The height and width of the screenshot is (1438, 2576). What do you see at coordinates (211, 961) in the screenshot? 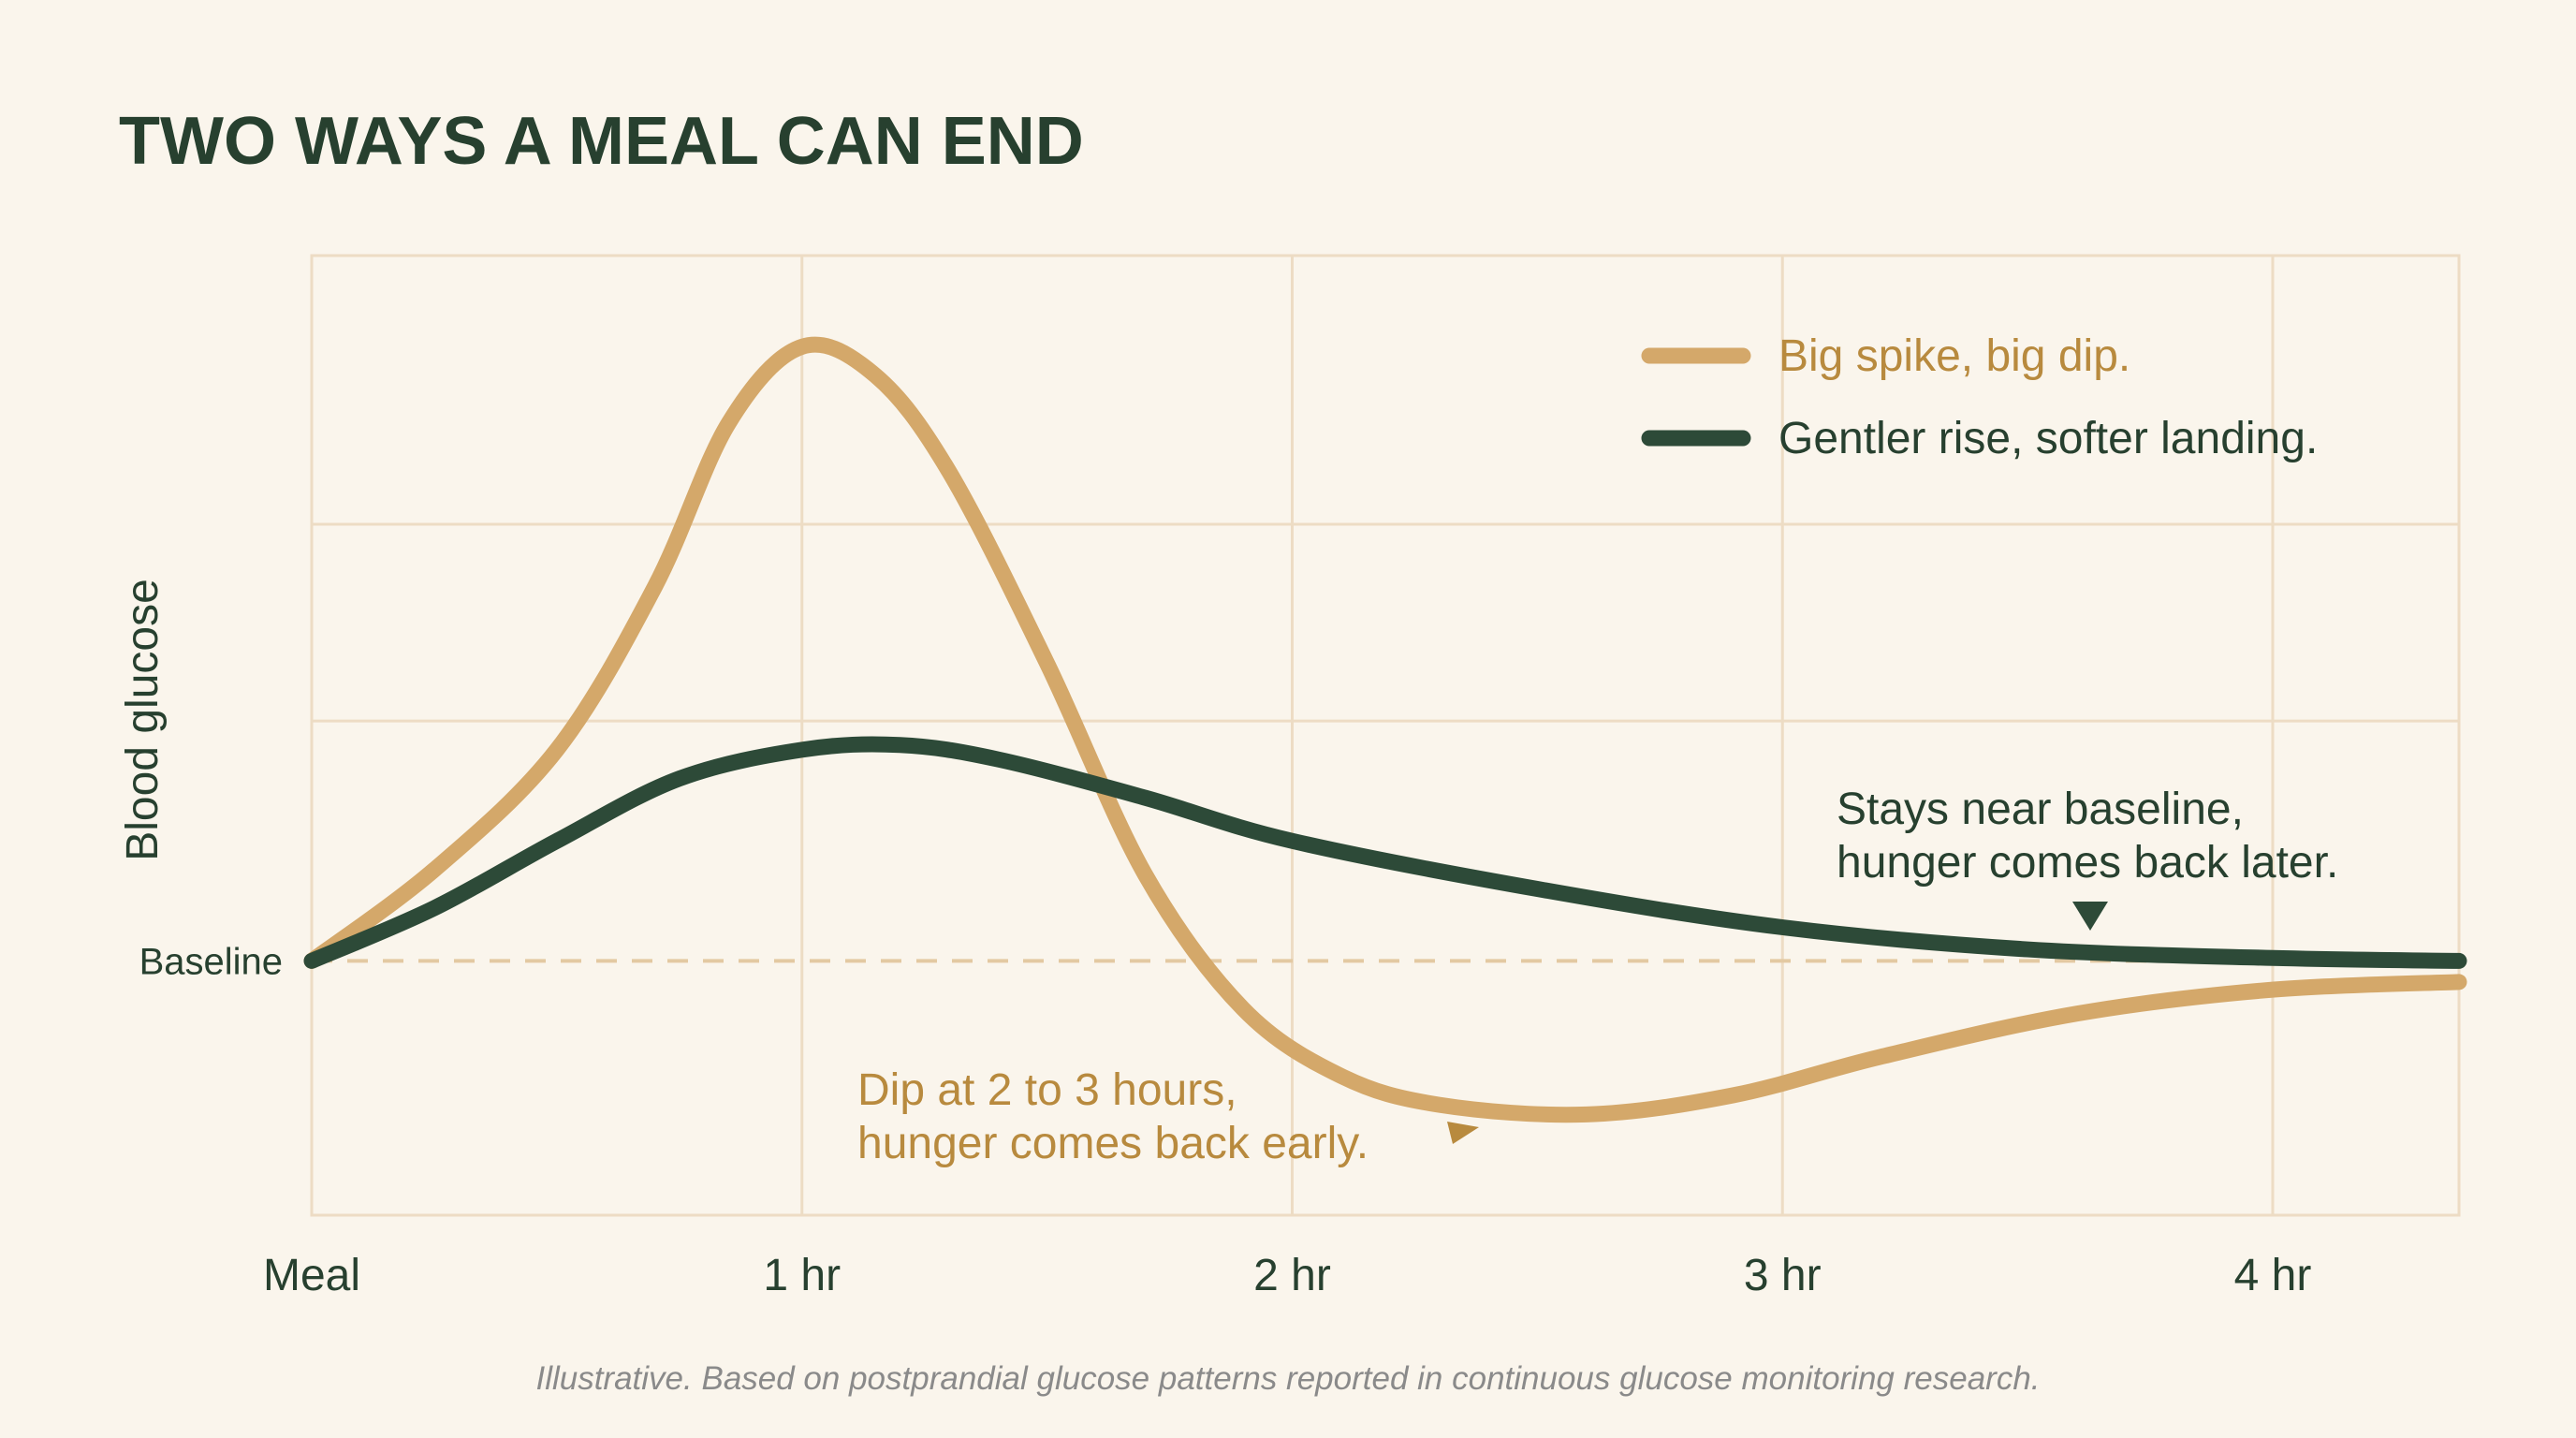
I see `y-tick-label: Baseline` at bounding box center [211, 961].